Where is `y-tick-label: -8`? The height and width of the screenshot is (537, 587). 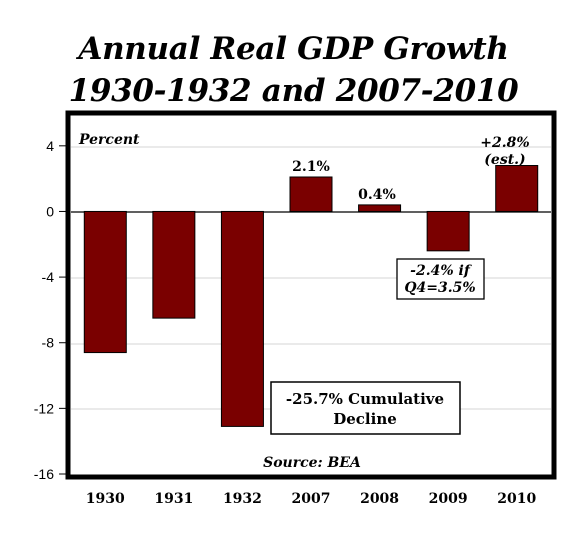 y-tick-label: -8 is located at coordinates (48, 343).